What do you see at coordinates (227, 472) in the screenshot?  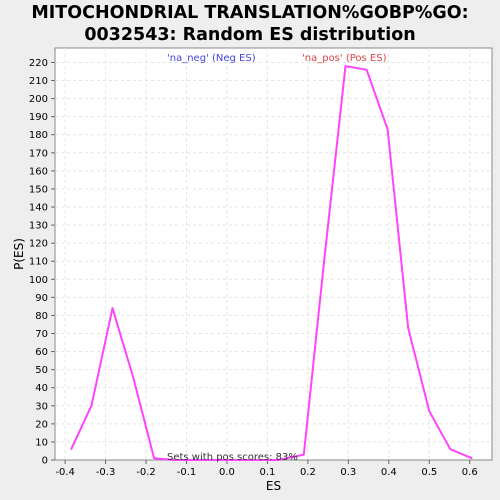 I see `x-tick-label: 0.0` at bounding box center [227, 472].